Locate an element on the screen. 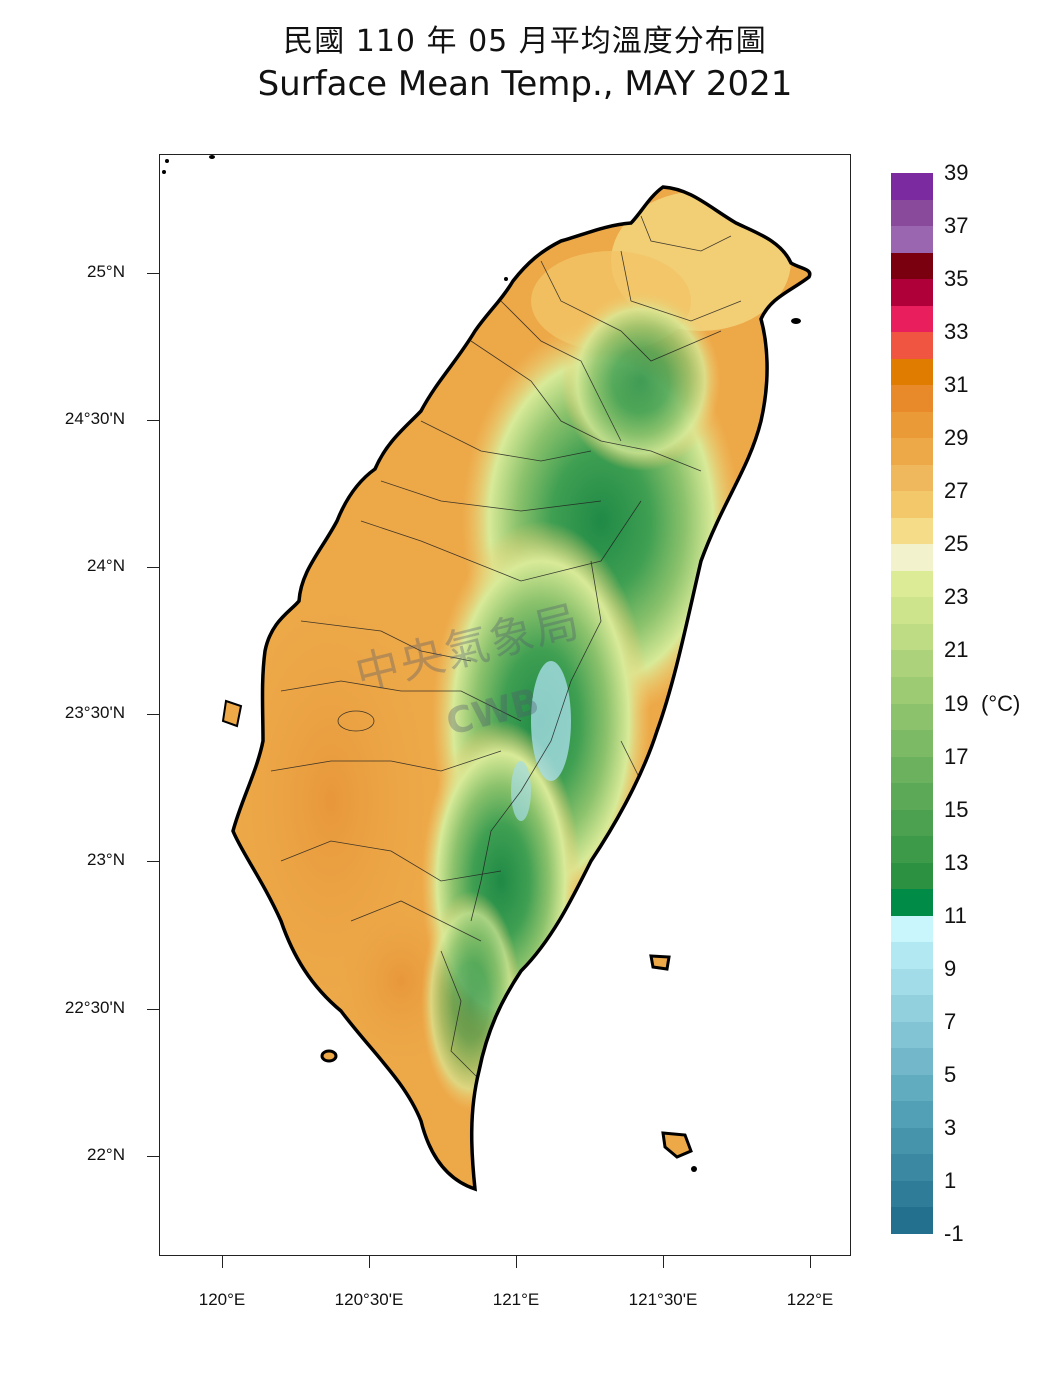  latitude-label: 22°N is located at coordinates (106, 1154).